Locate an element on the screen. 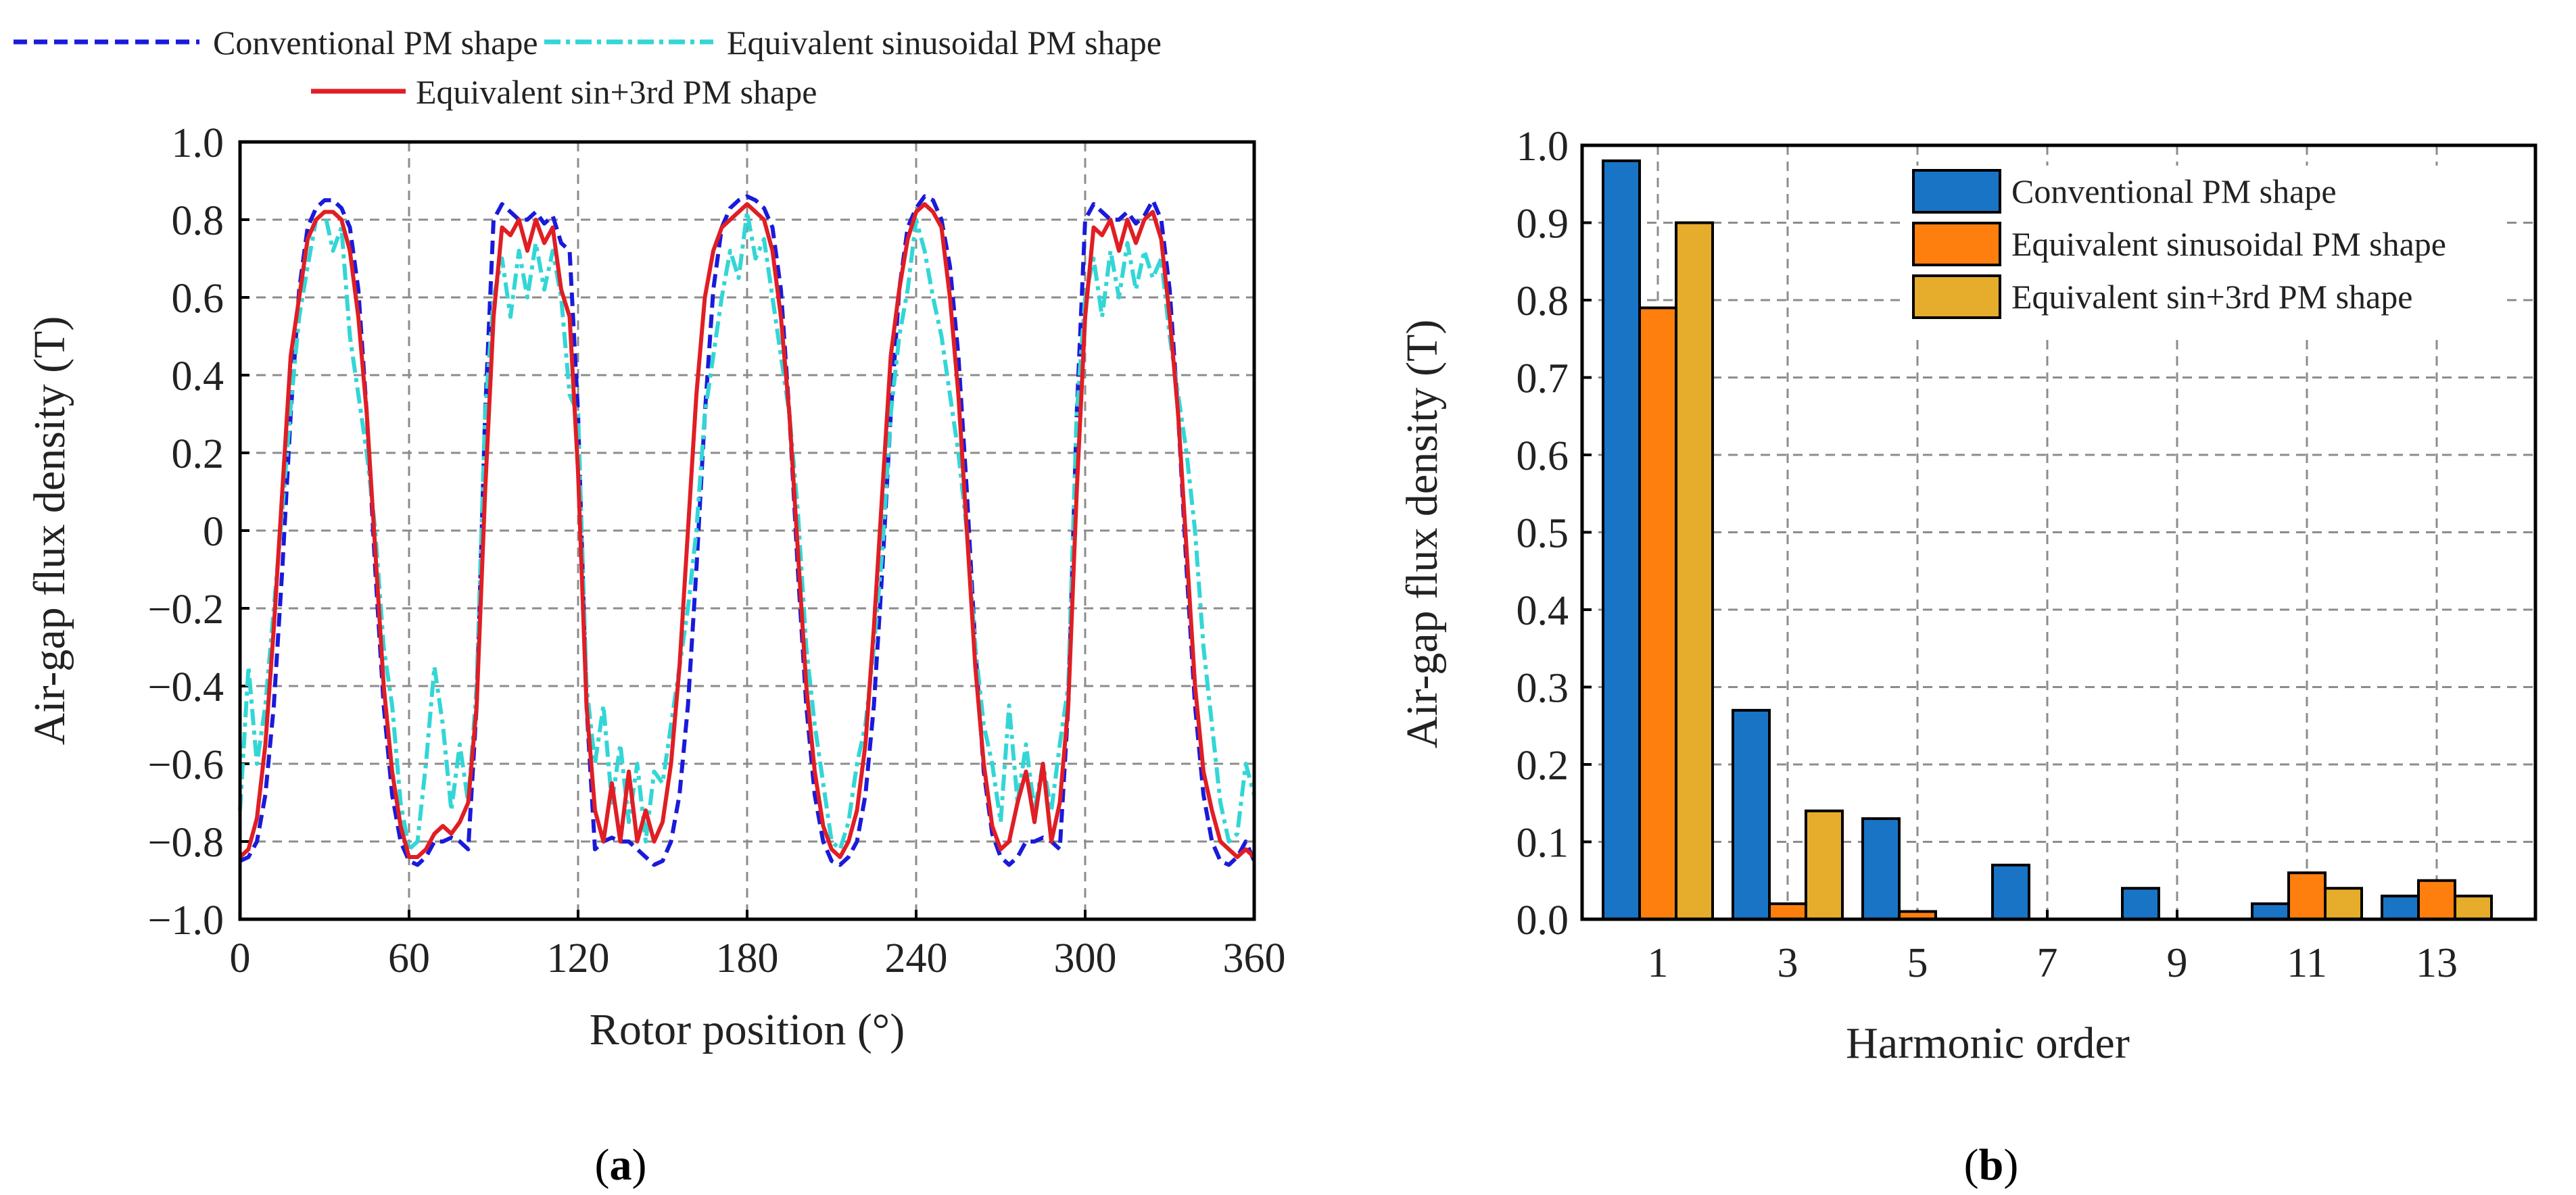 The image size is (2576, 1195). y-tick-label: 0.0 is located at coordinates (1543, 921).